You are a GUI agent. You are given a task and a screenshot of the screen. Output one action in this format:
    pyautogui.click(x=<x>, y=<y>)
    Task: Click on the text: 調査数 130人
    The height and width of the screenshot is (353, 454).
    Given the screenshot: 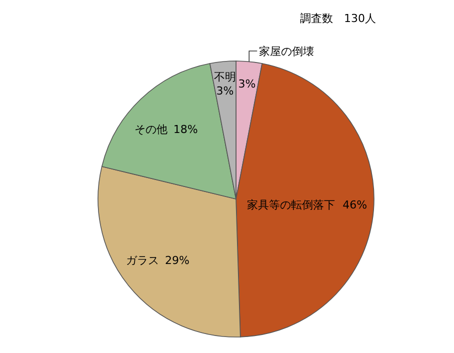 What is the action you would take?
    pyautogui.click(x=338, y=18)
    